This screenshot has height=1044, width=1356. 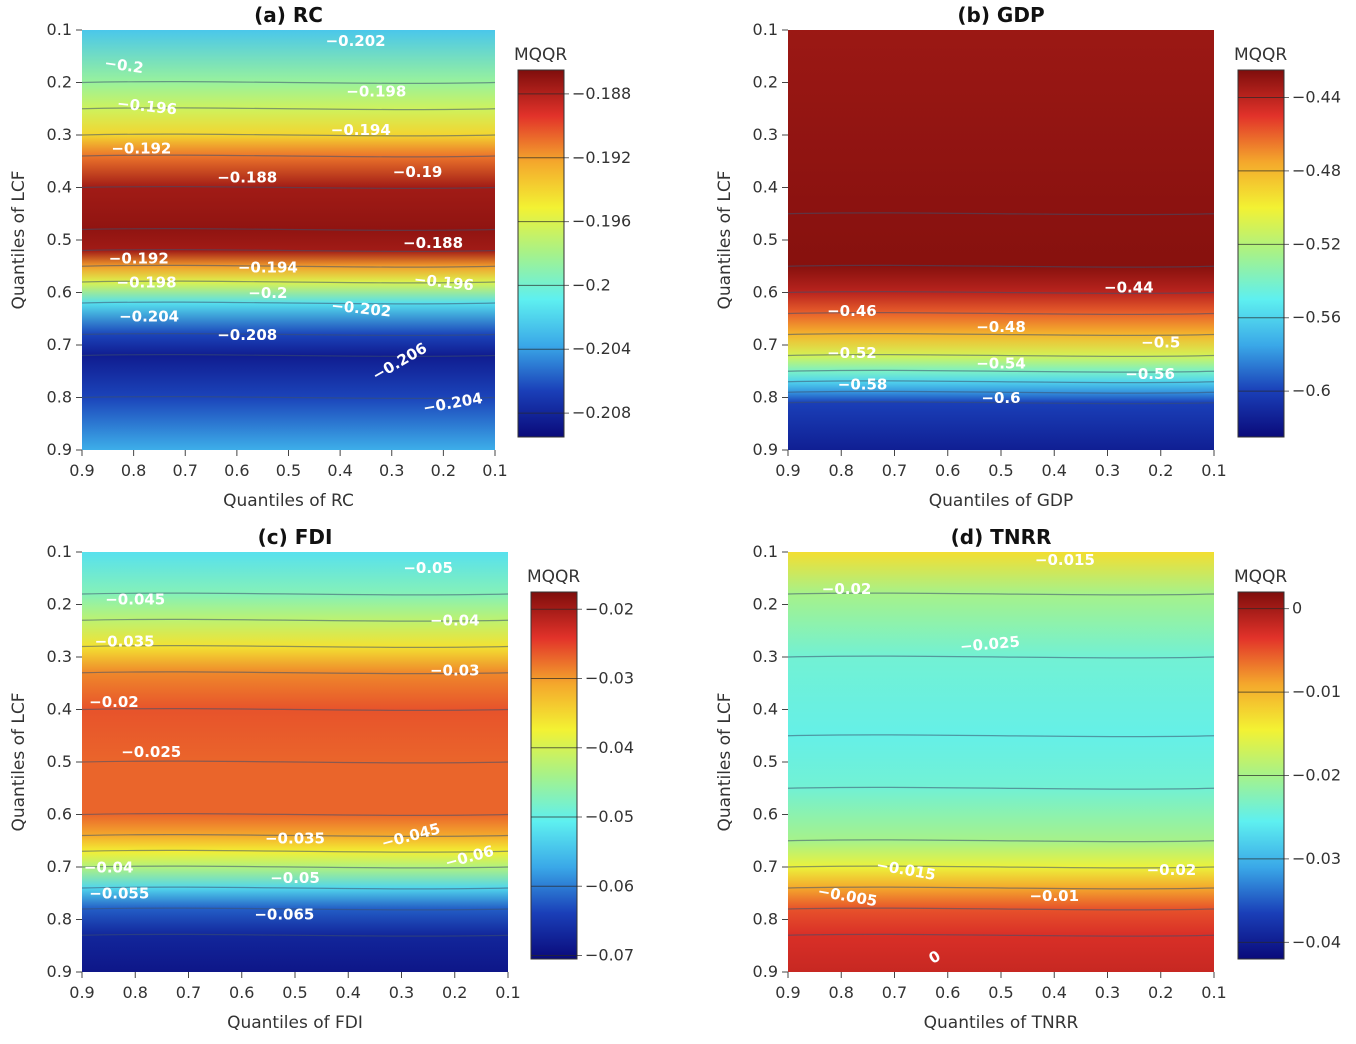 What do you see at coordinates (765, 656) in the screenshot?
I see `y-tick-label: 0.3` at bounding box center [765, 656].